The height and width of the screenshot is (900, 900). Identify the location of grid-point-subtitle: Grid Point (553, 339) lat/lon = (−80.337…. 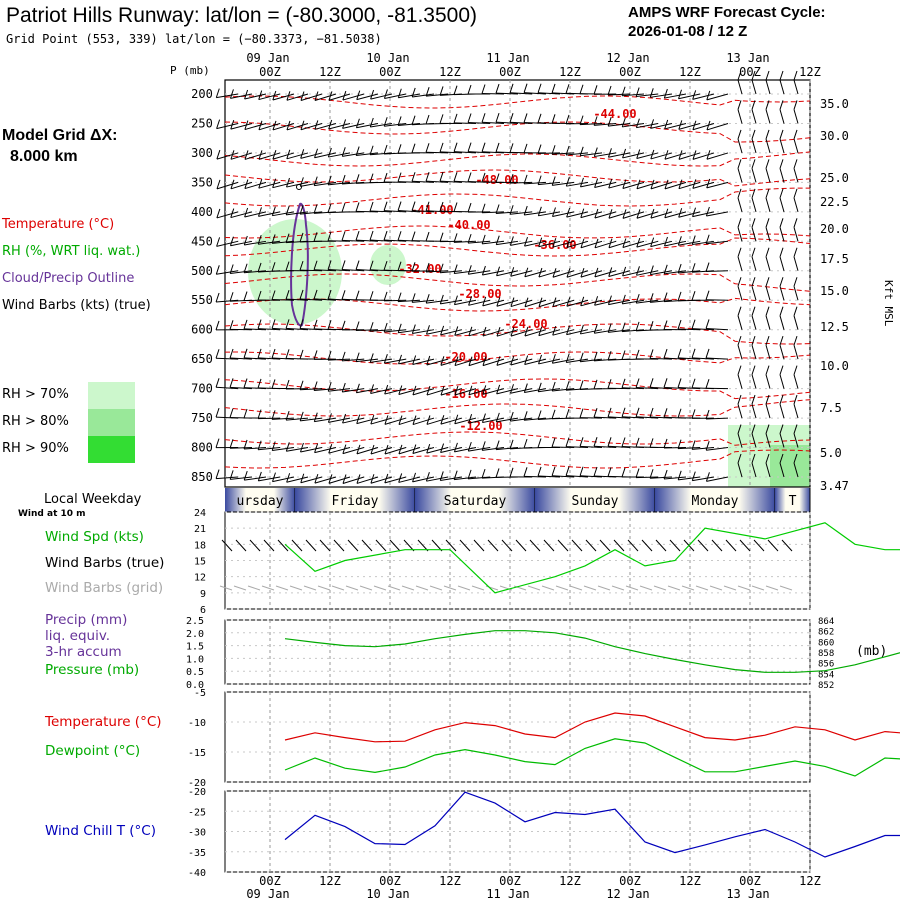
(194, 39).